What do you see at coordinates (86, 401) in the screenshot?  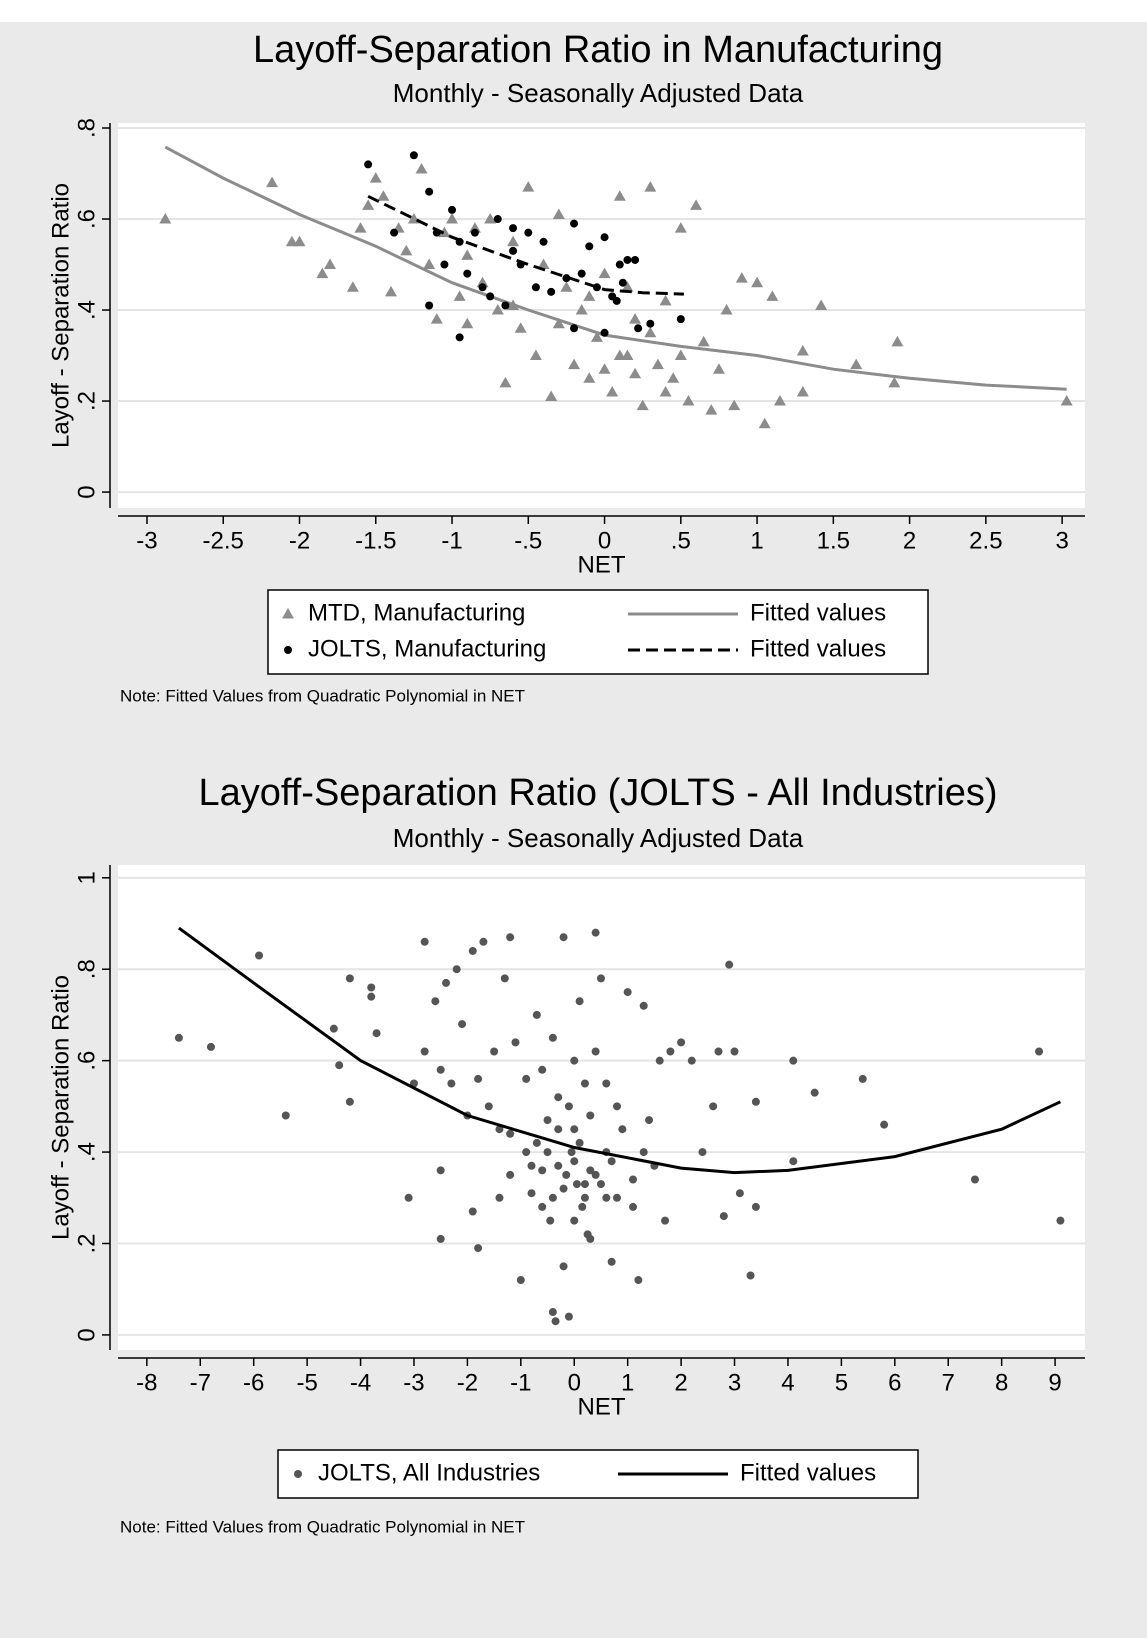 I see `y-tick-label: .2` at bounding box center [86, 401].